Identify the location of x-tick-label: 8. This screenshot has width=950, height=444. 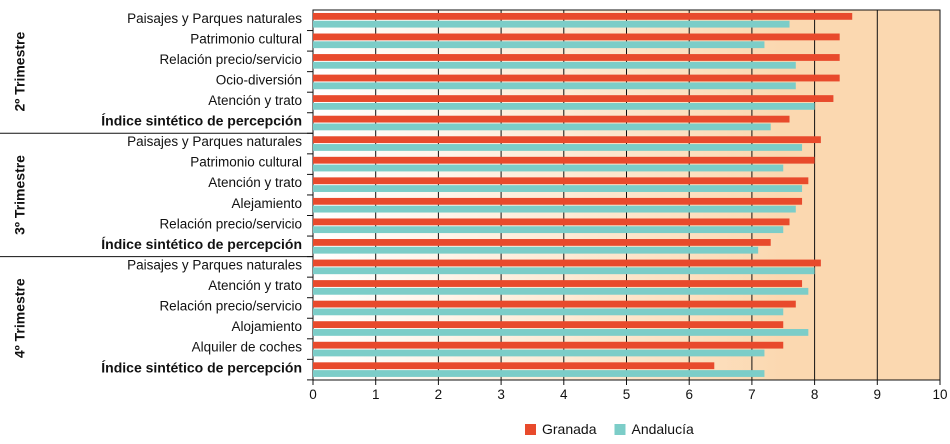
(815, 394).